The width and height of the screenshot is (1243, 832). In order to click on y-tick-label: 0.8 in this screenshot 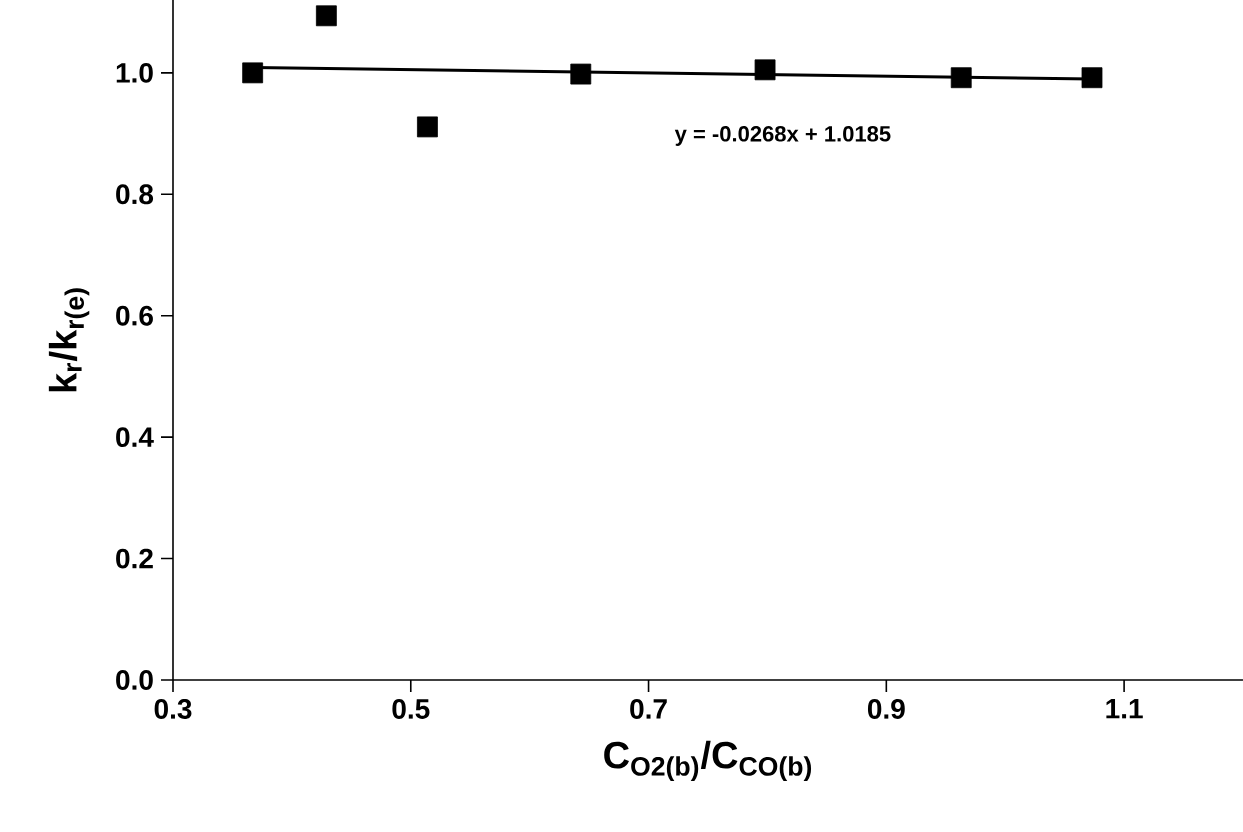, I will do `click(135, 194)`.